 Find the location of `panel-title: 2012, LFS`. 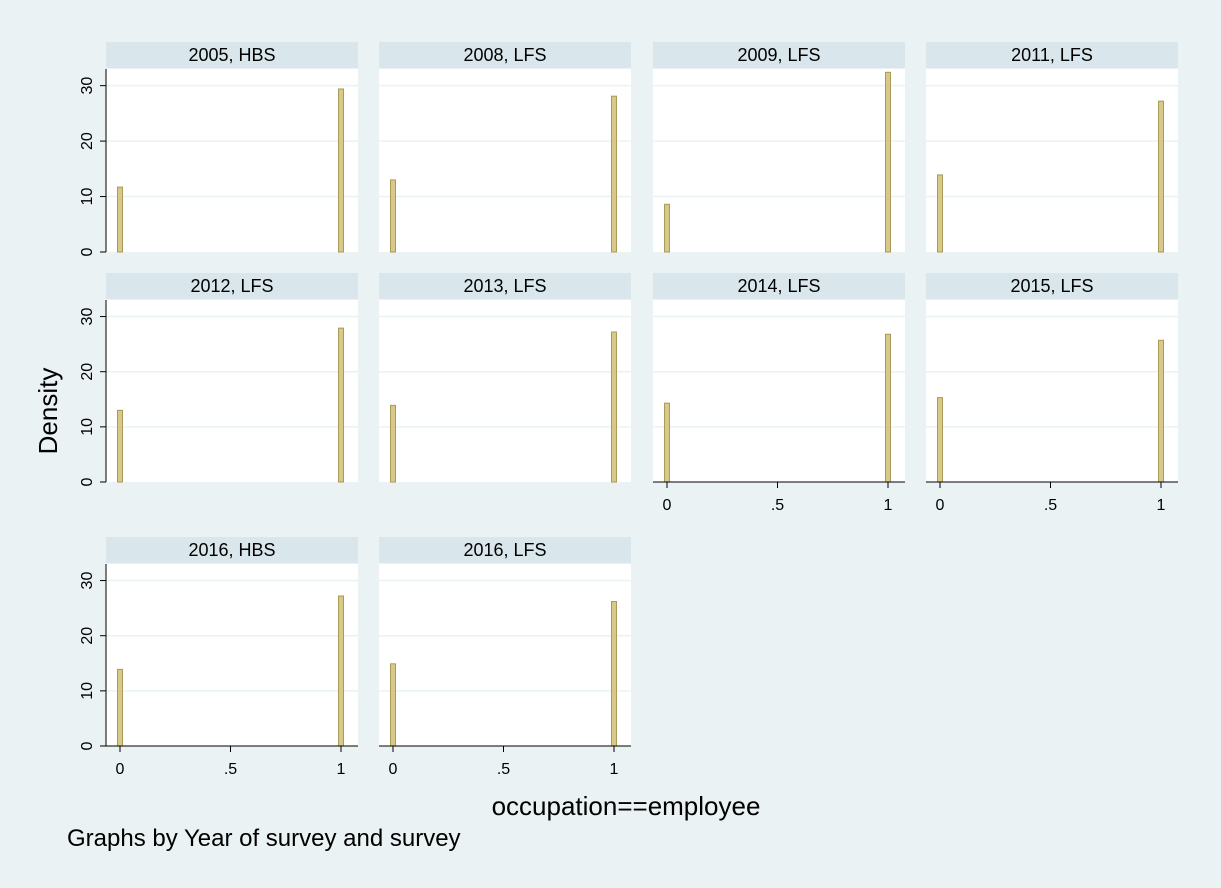

panel-title: 2012, LFS is located at coordinates (231, 286).